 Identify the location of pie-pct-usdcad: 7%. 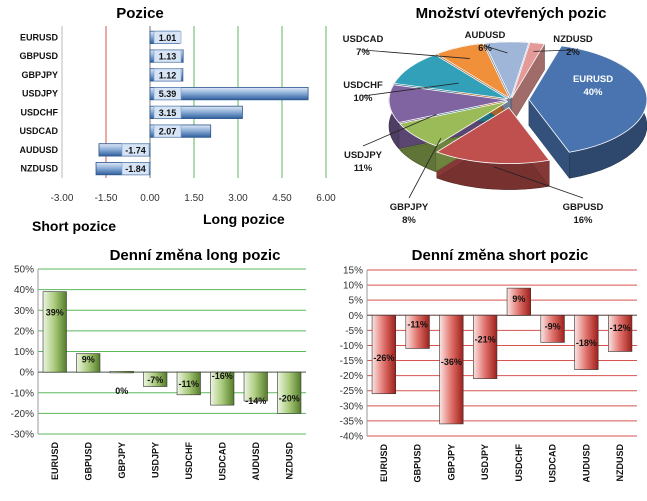
(363, 52).